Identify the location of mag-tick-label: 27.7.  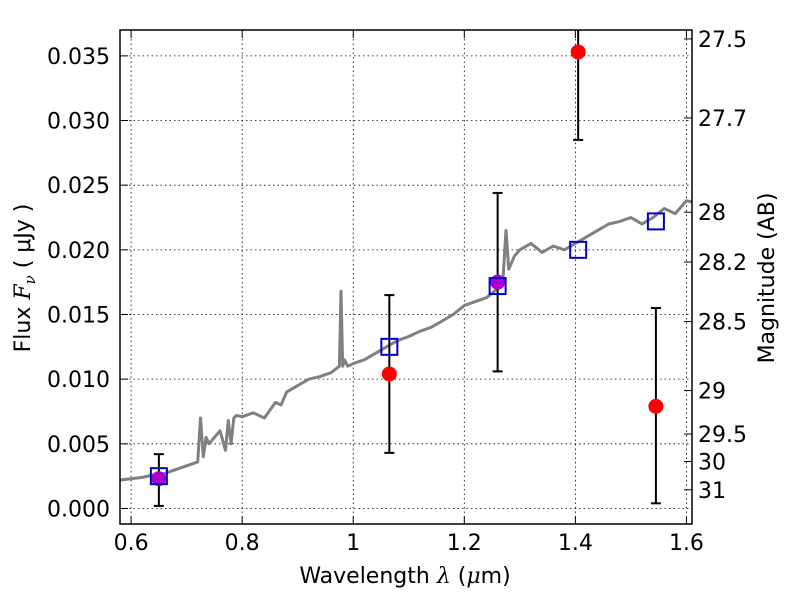
(722, 119).